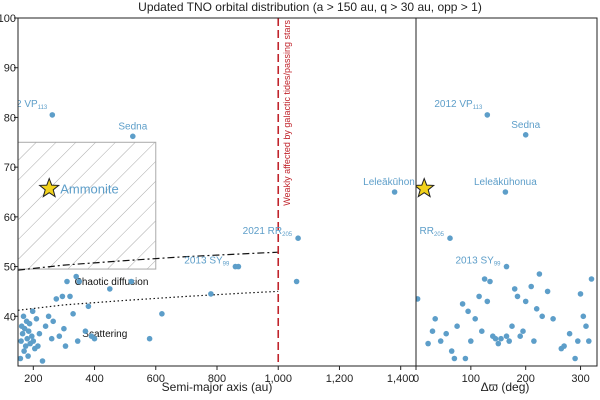 The width and height of the screenshot is (600, 400). I want to click on y-tick-label: 70, so click(10, 168).